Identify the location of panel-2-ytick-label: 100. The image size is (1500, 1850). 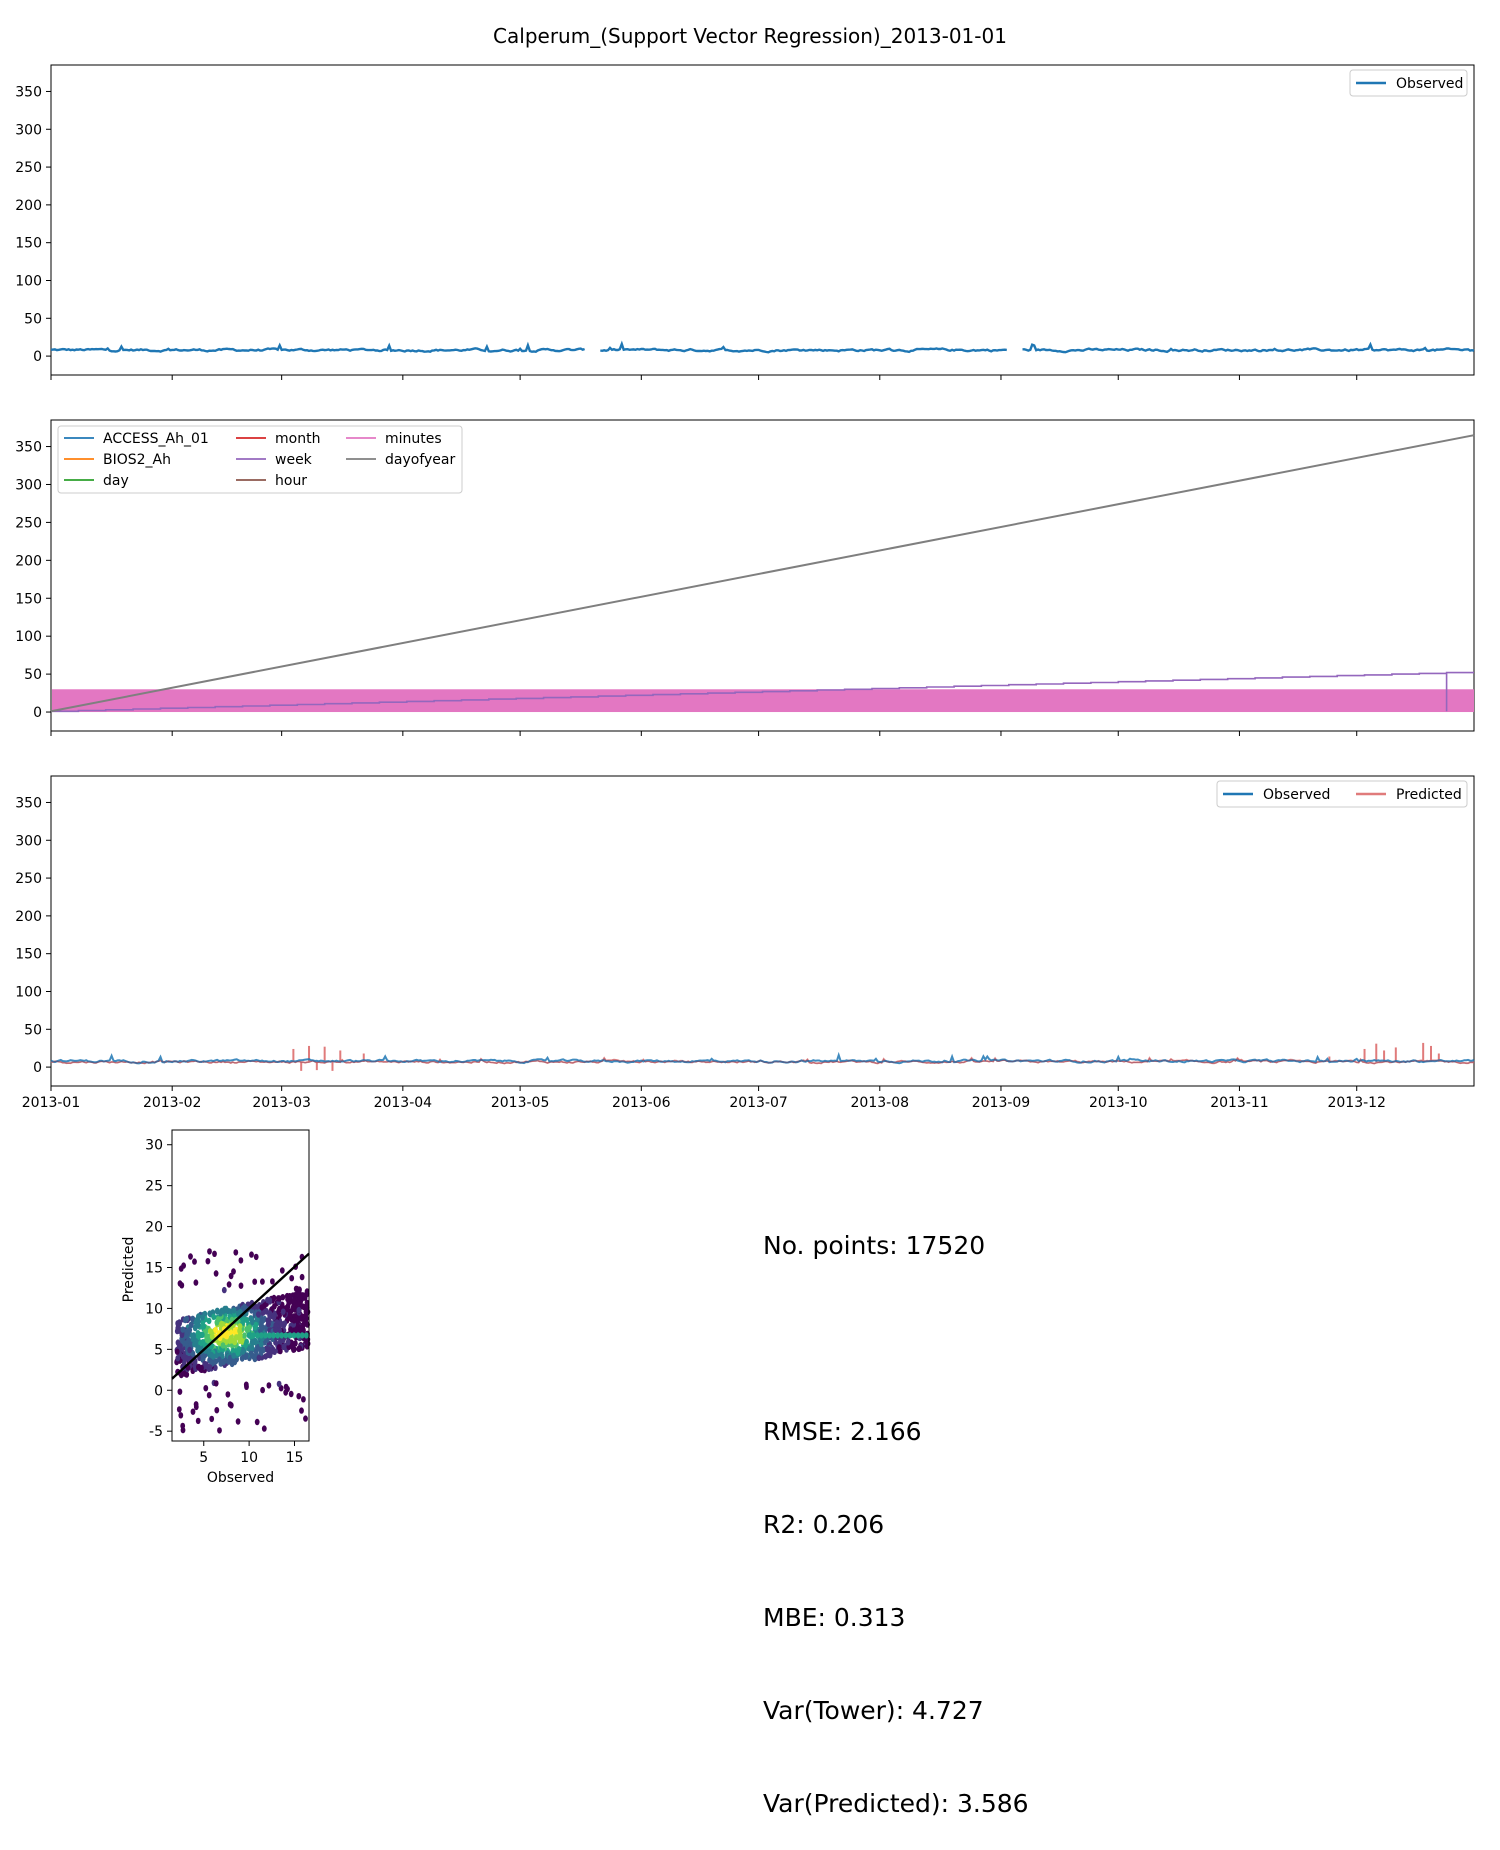
(28, 637).